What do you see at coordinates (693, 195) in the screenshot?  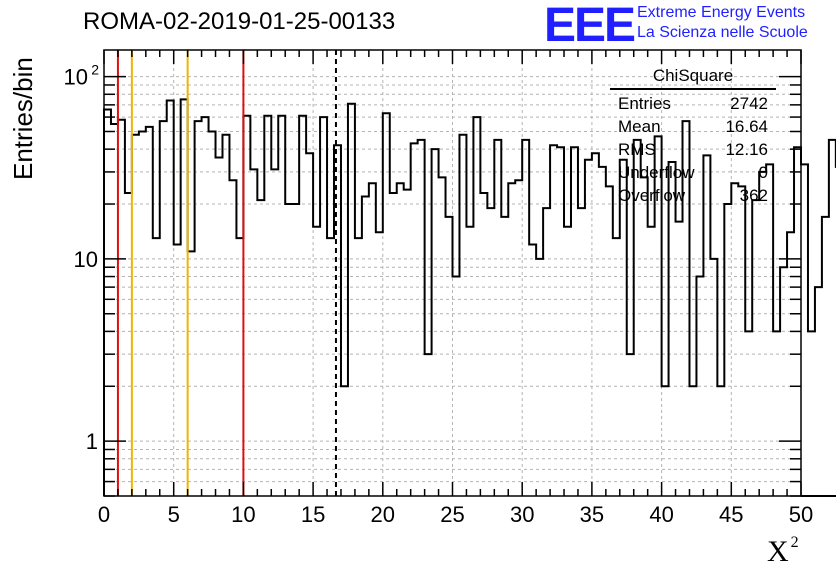 I see `stats-row-overflow: Overflow 362` at bounding box center [693, 195].